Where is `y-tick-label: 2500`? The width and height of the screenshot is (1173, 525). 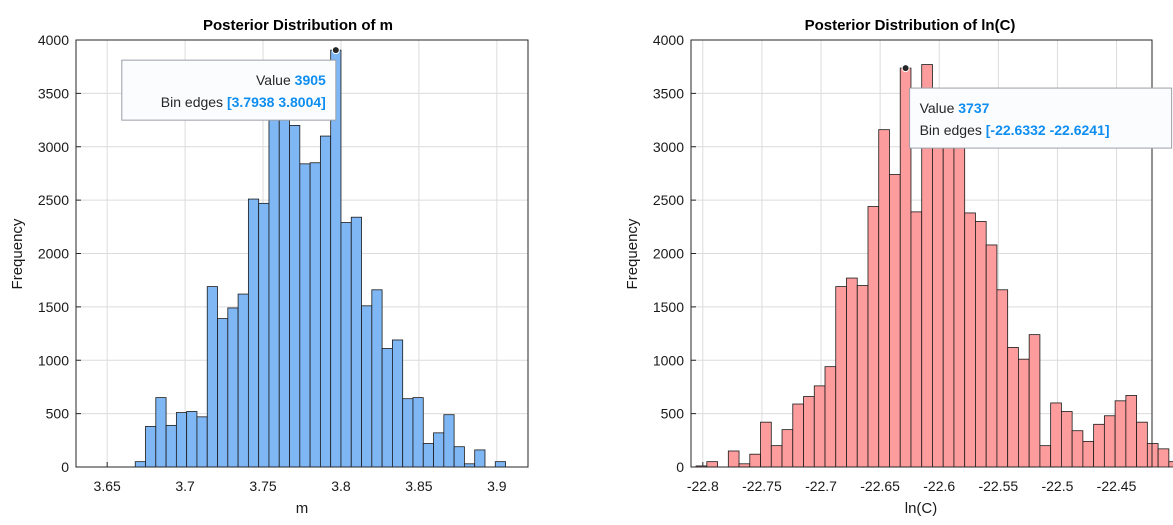 y-tick-label: 2500 is located at coordinates (53, 200).